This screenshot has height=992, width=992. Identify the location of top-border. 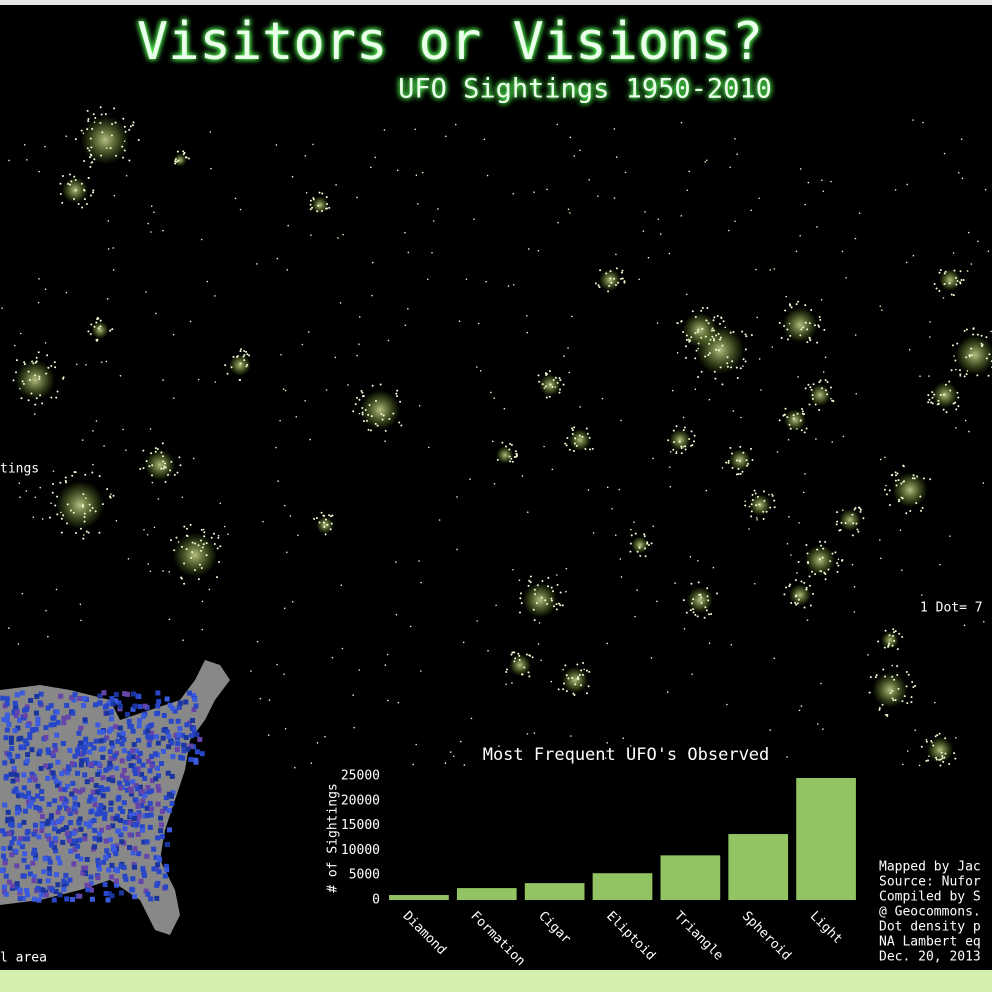
(496, 2).